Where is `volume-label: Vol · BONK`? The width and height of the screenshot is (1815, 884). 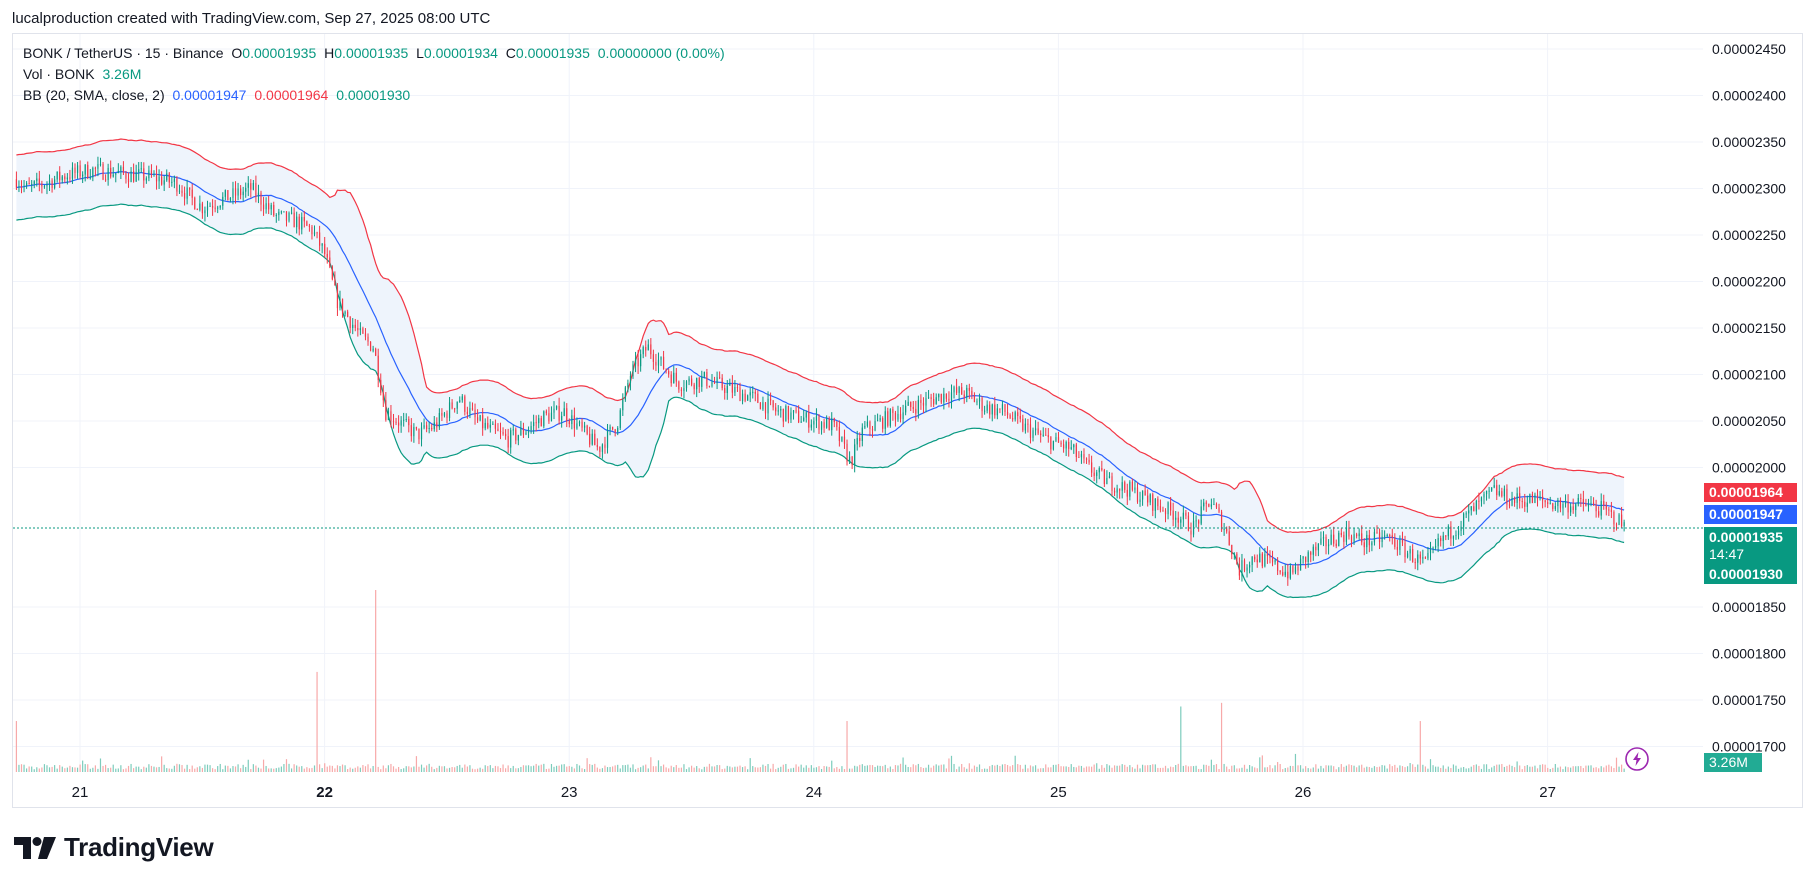 volume-label: Vol · BONK is located at coordinates (59, 74).